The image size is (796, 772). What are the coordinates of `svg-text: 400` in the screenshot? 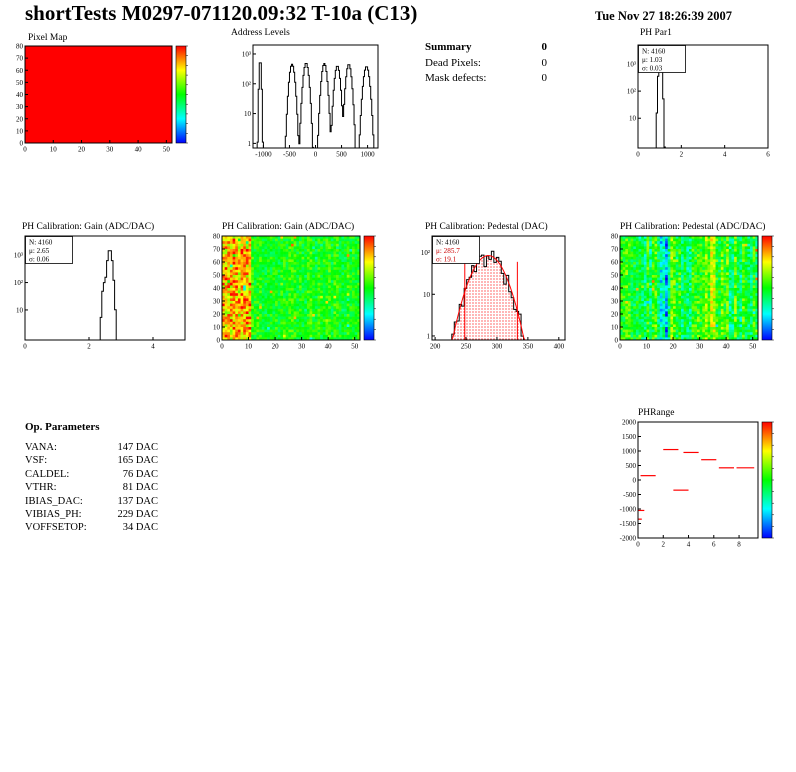 It's located at (559, 347).